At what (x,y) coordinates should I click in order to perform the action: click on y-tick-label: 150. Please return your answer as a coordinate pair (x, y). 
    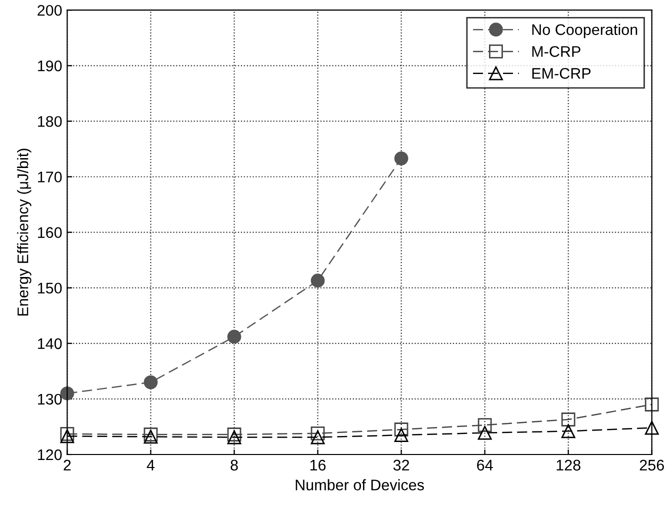
    Looking at the image, I should click on (50, 288).